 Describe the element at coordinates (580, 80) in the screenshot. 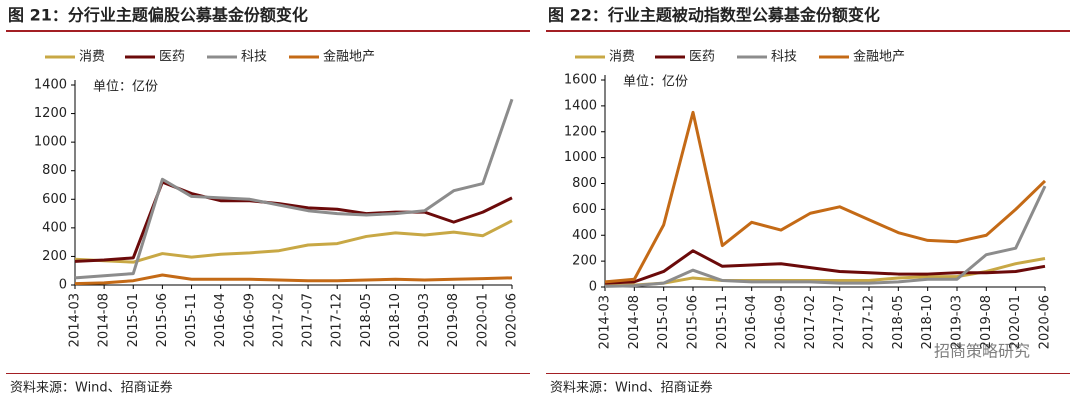

I see `y-tick-label: 1600` at that location.